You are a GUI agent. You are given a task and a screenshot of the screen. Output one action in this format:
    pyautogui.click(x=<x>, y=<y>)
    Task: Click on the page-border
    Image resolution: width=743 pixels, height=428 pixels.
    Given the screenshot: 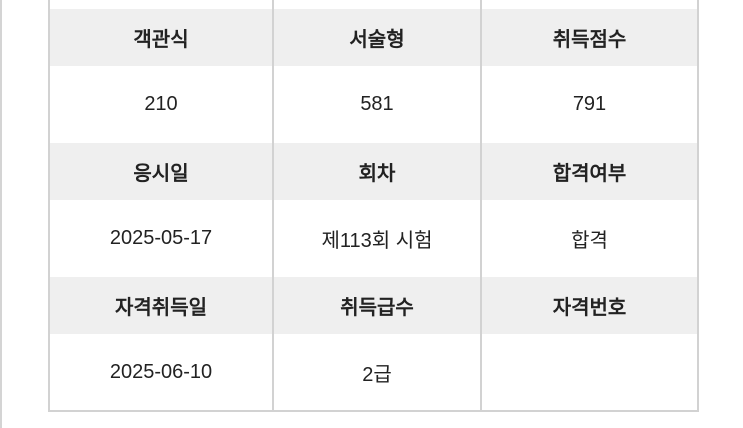 What is the action you would take?
    pyautogui.click(x=1, y=214)
    